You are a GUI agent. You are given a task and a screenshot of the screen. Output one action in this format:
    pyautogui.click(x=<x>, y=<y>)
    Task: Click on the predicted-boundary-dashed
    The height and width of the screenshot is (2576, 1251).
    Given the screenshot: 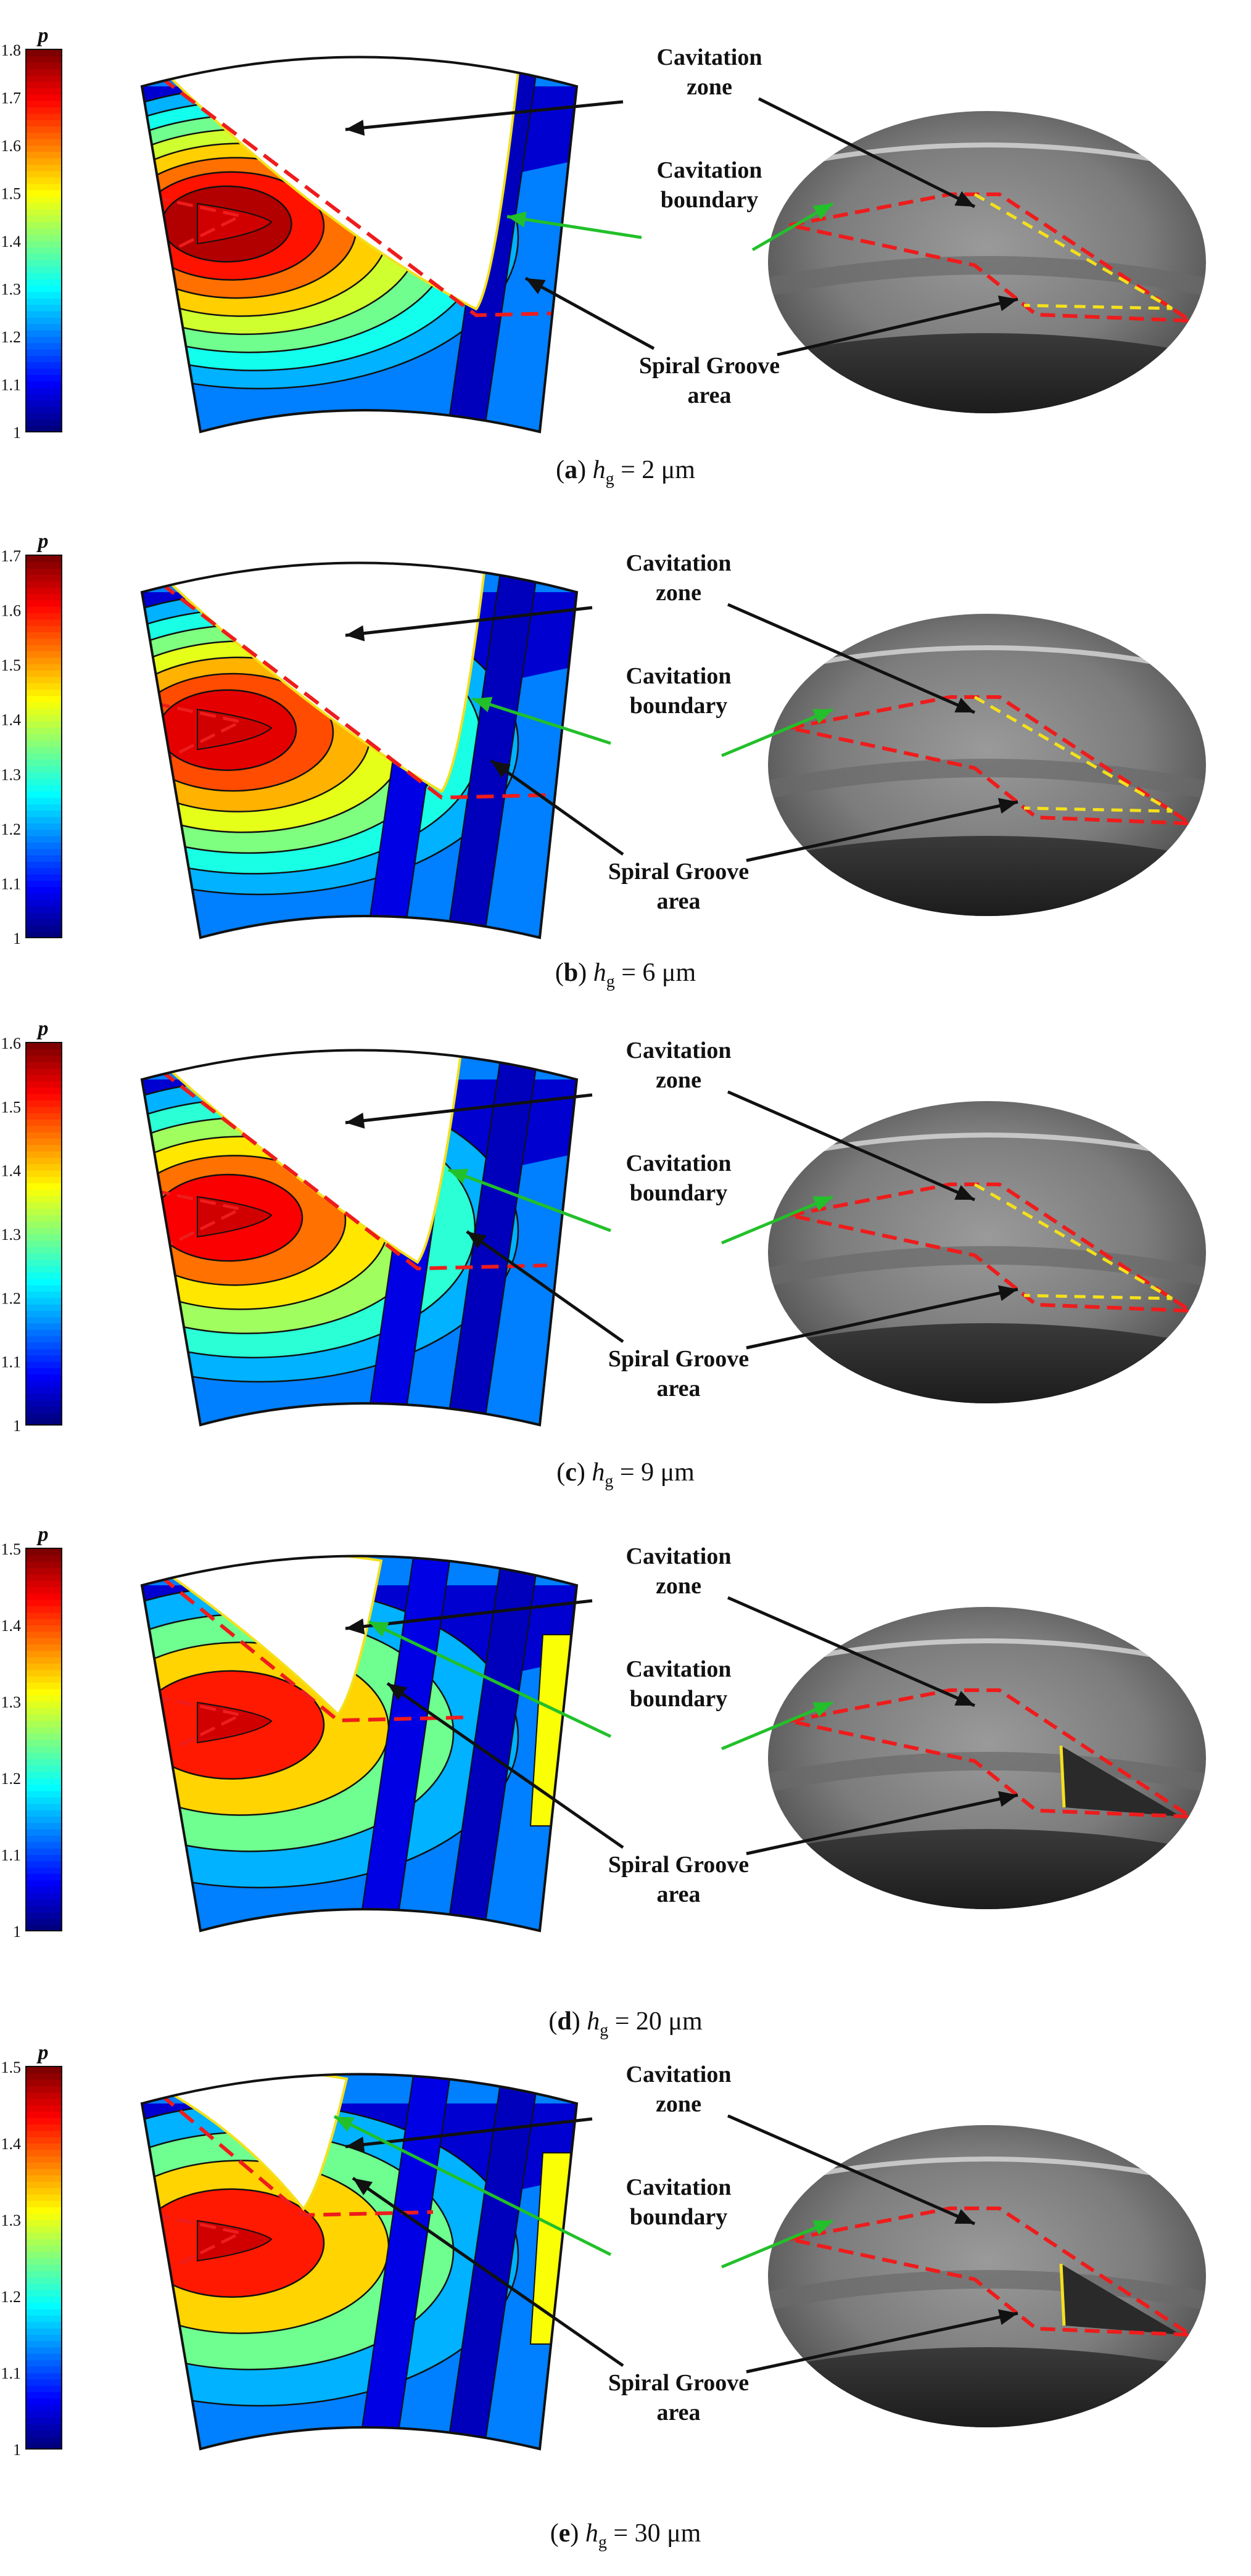 What is the action you would take?
    pyautogui.click(x=296, y=2155)
    